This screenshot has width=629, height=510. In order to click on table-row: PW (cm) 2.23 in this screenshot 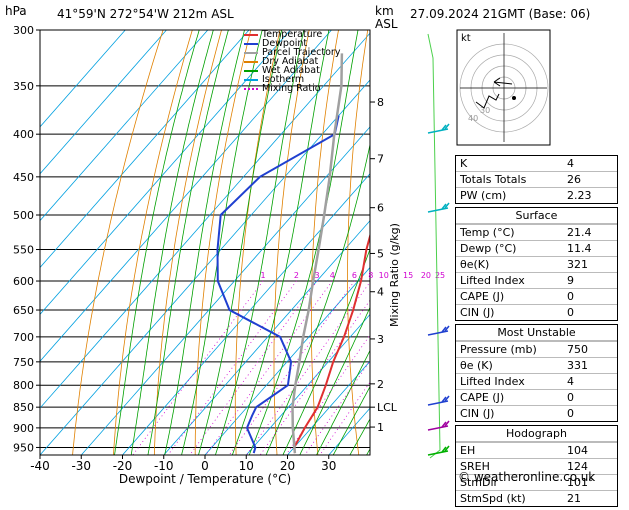, I will do `click(536, 195)`.